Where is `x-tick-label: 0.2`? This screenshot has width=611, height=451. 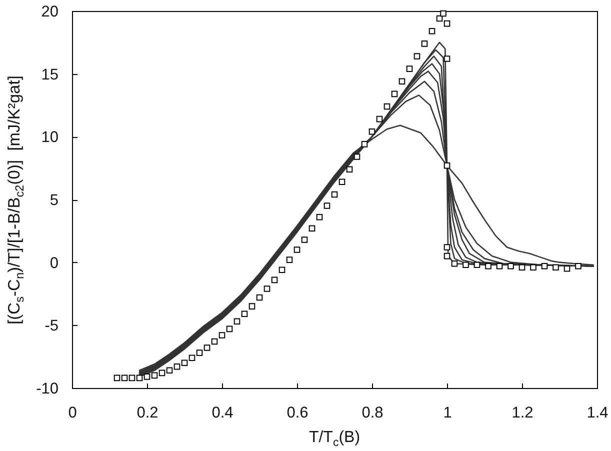 x-tick-label: 0.2 is located at coordinates (147, 413).